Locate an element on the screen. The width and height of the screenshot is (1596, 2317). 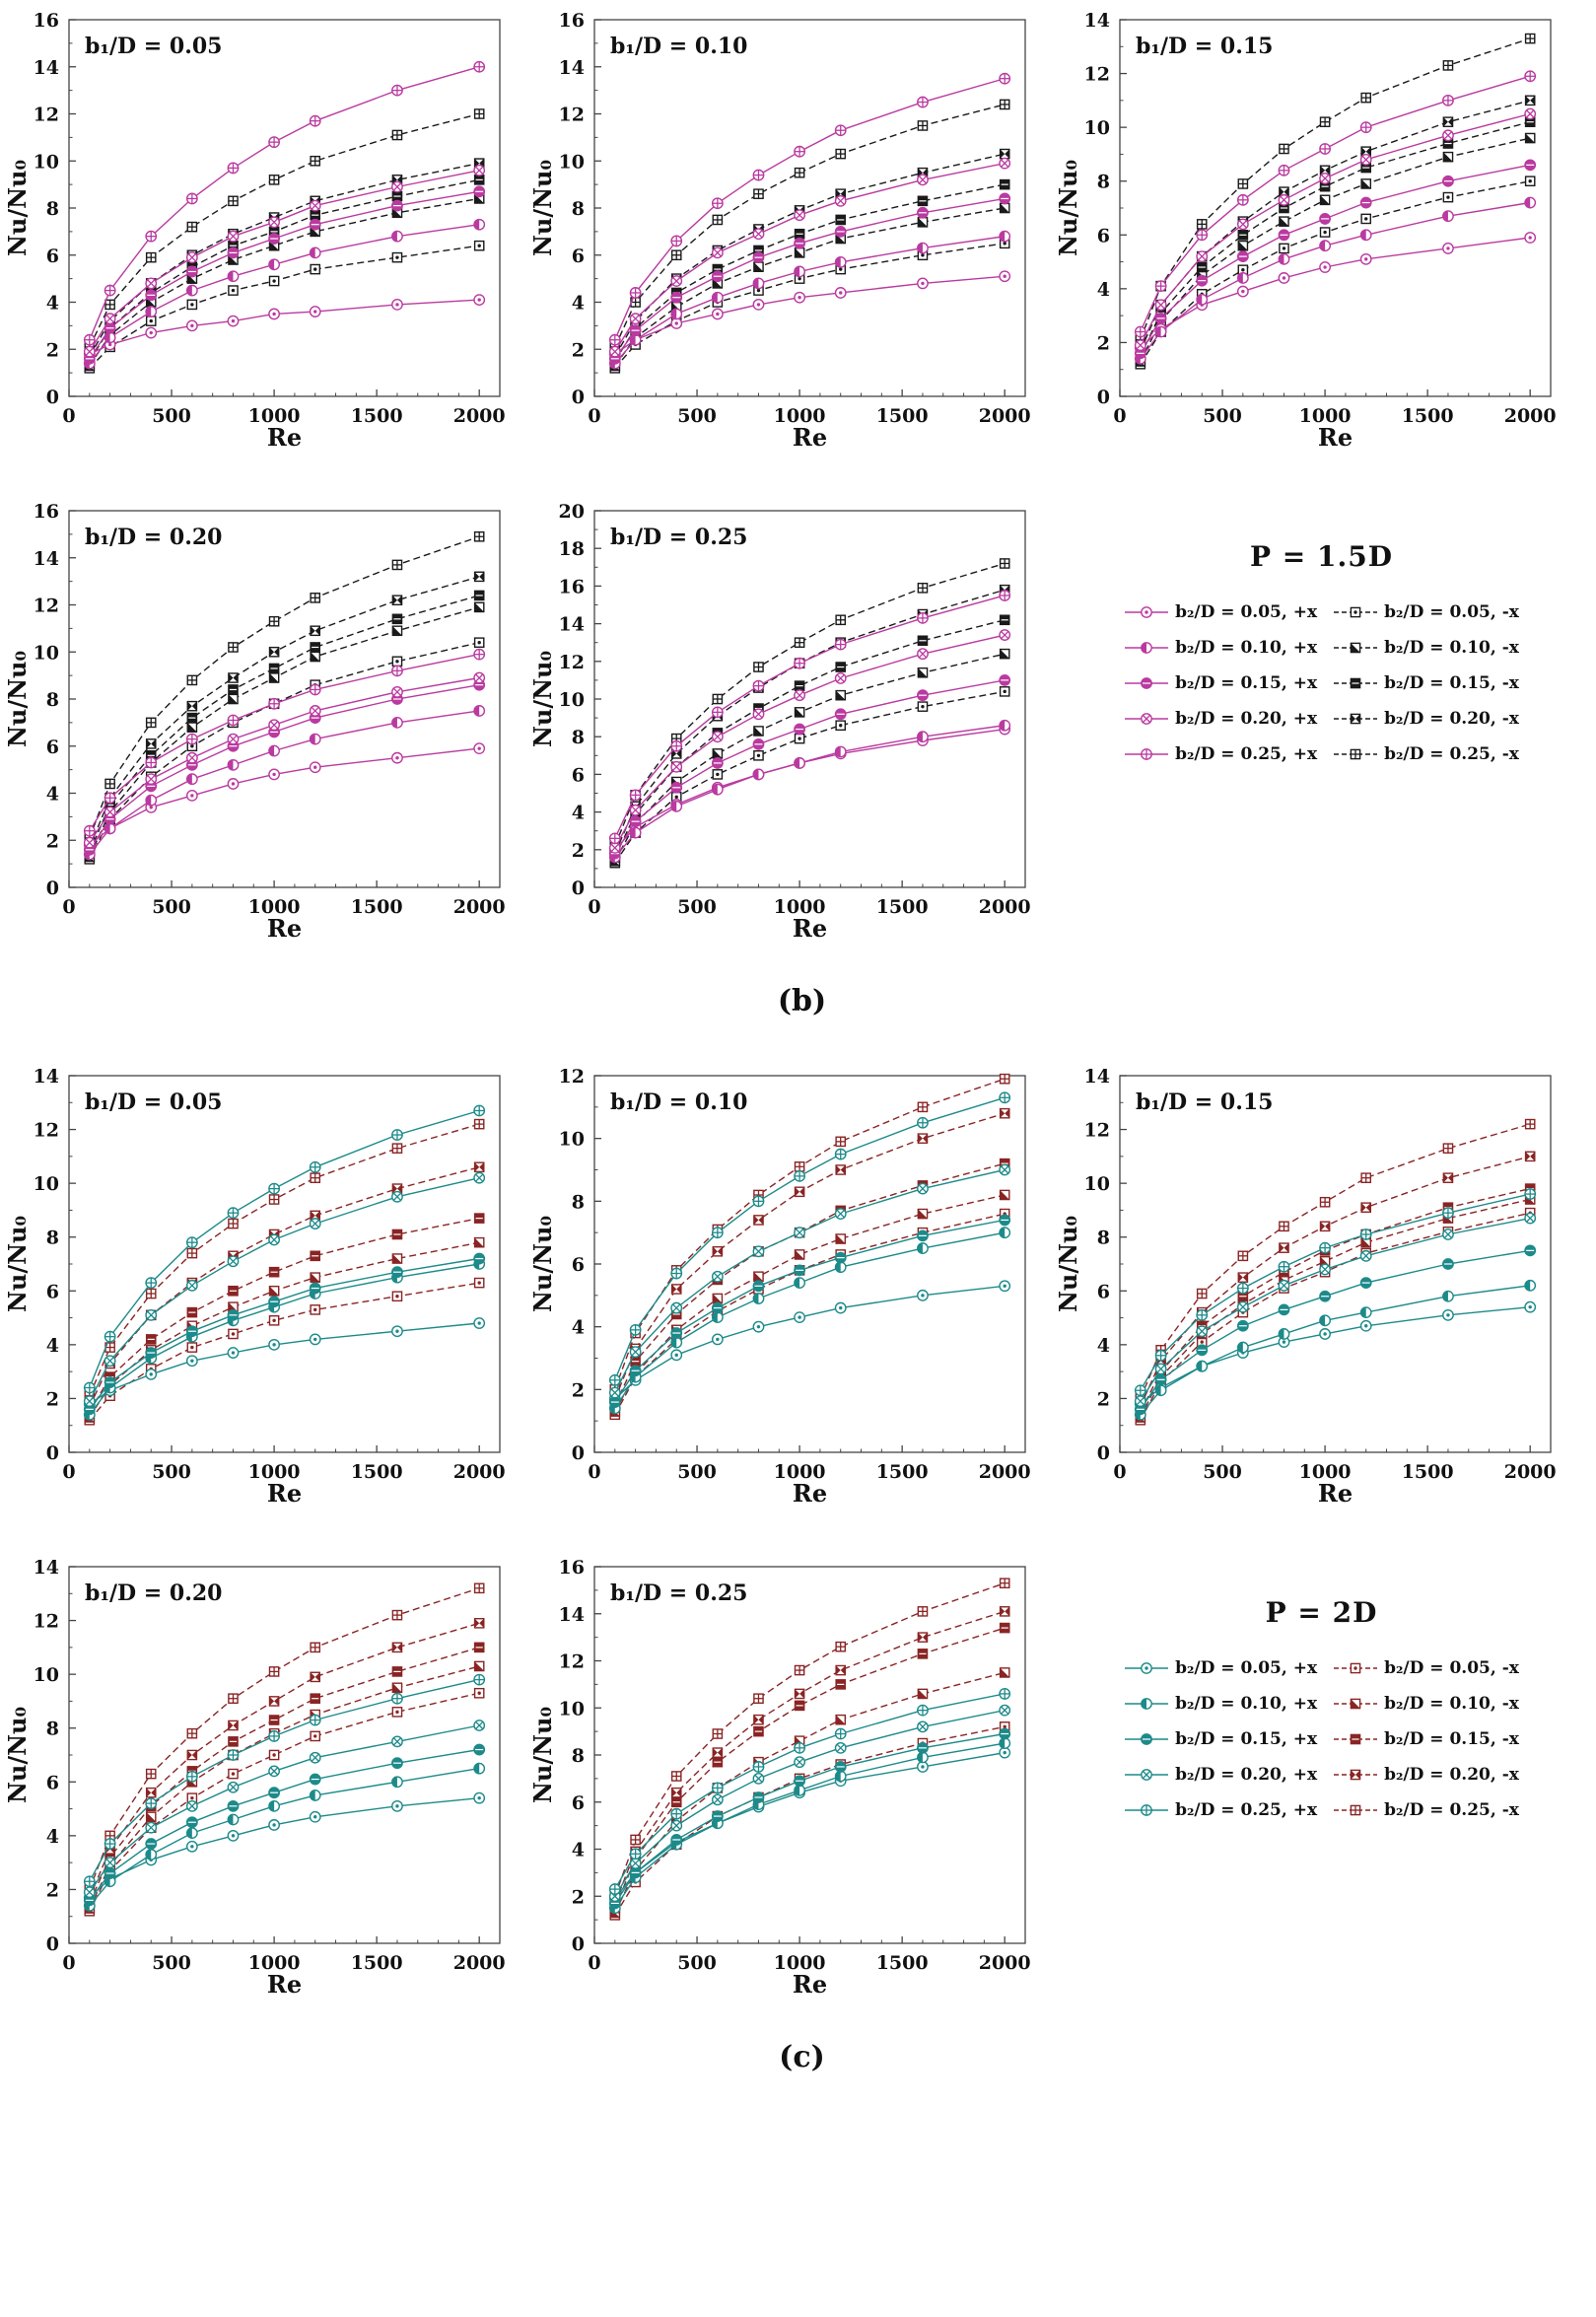
legend-label: b₂/D = 0.10, +x is located at coordinates (1246, 1704).